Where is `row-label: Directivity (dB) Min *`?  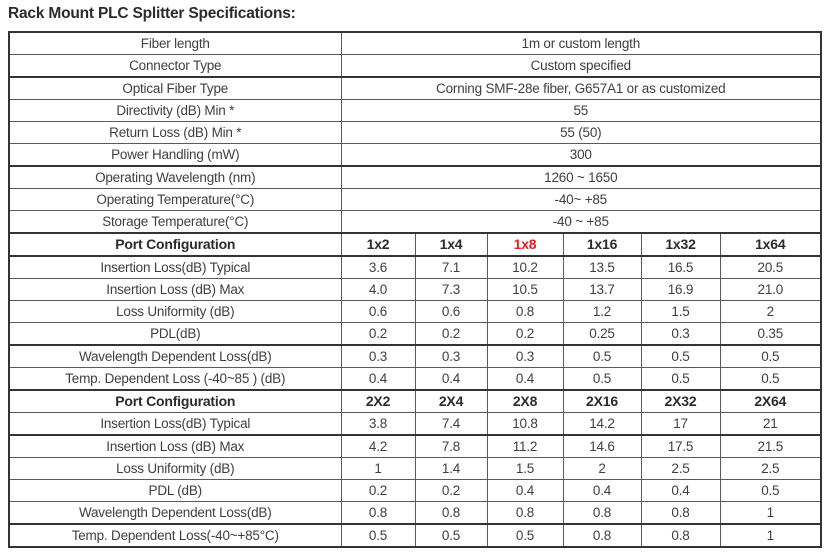 row-label: Directivity (dB) Min * is located at coordinates (175, 110).